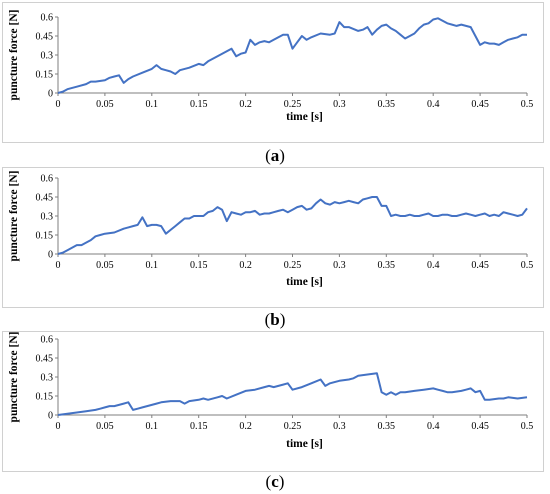 Image resolution: width=550 pixels, height=494 pixels. I want to click on x-axis-label-b: time [s], so click(304, 282).